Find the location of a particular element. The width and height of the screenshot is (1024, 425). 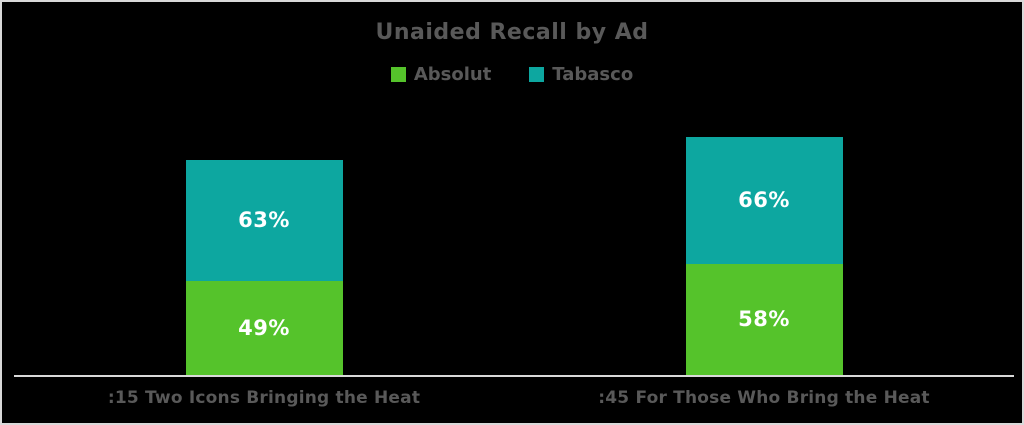

segment-value-label: 66% is located at coordinates (764, 200).